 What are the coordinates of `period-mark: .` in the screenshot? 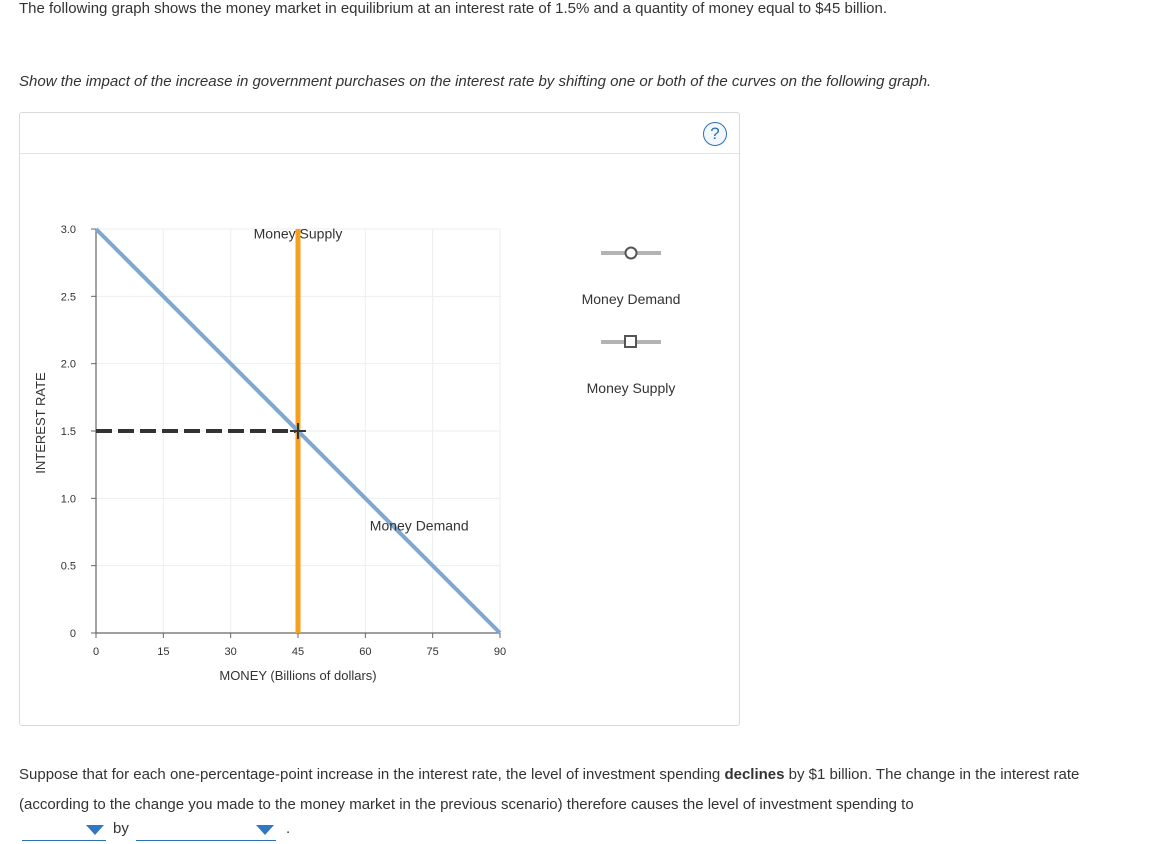 It's located at (288, 828).